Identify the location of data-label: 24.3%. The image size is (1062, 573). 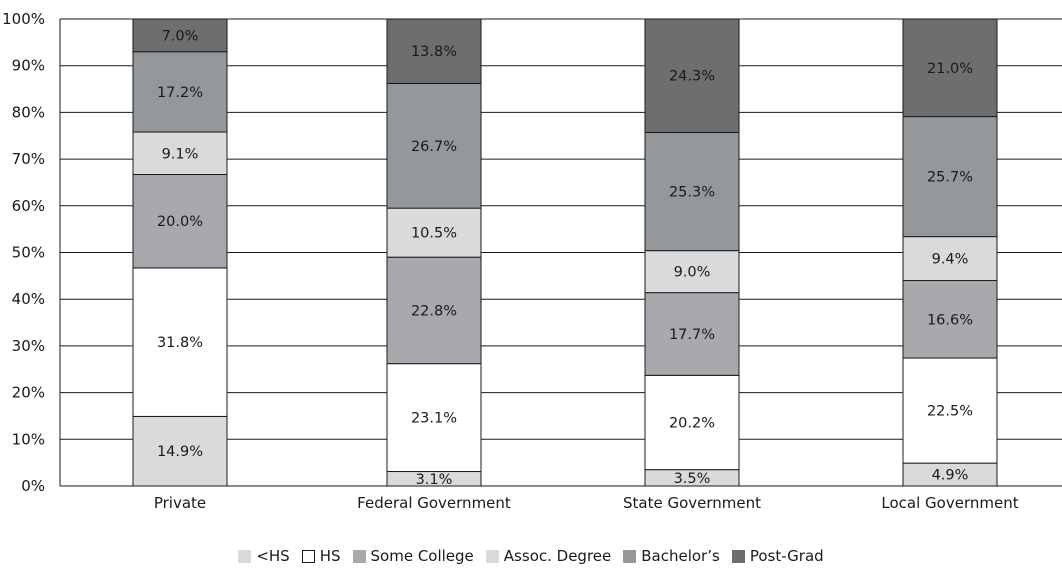
(692, 77).